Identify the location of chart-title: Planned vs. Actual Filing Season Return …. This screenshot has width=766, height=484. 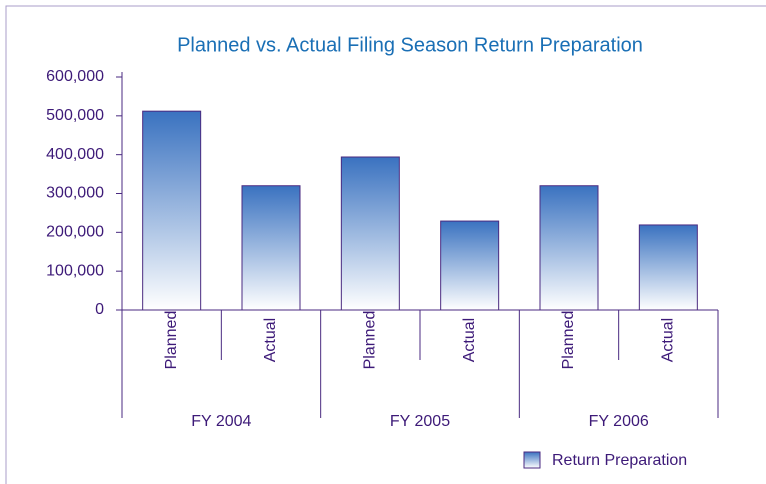
(410, 45).